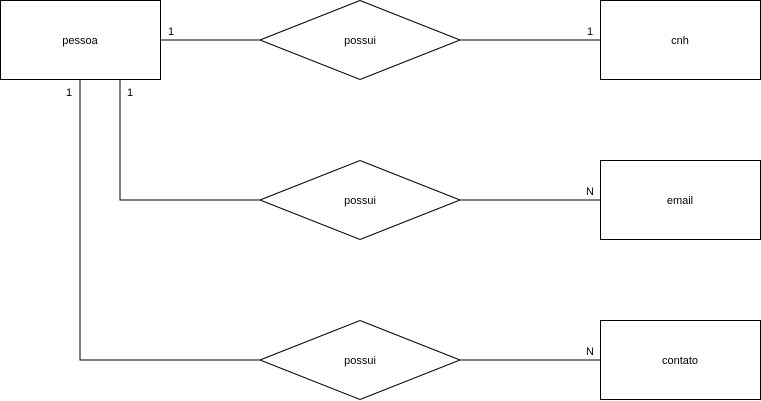 This screenshot has width=761, height=401. What do you see at coordinates (130, 93) in the screenshot?
I see `cardinality-pessoa-email-left: 1` at bounding box center [130, 93].